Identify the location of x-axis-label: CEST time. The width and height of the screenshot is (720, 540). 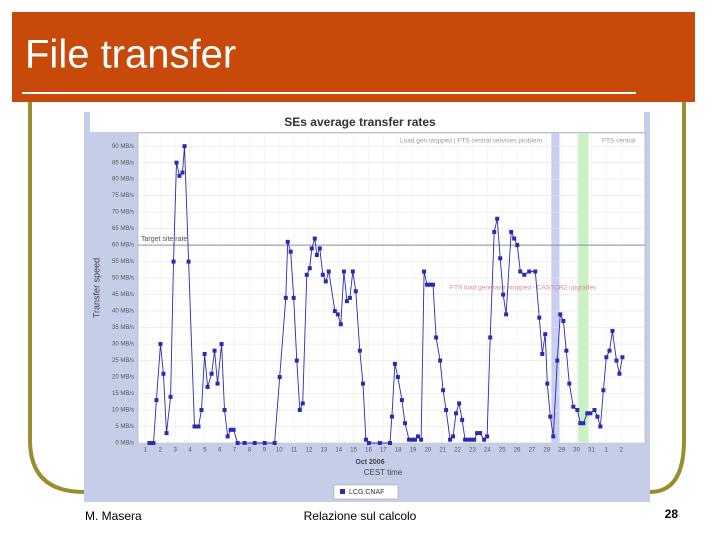
(383, 472).